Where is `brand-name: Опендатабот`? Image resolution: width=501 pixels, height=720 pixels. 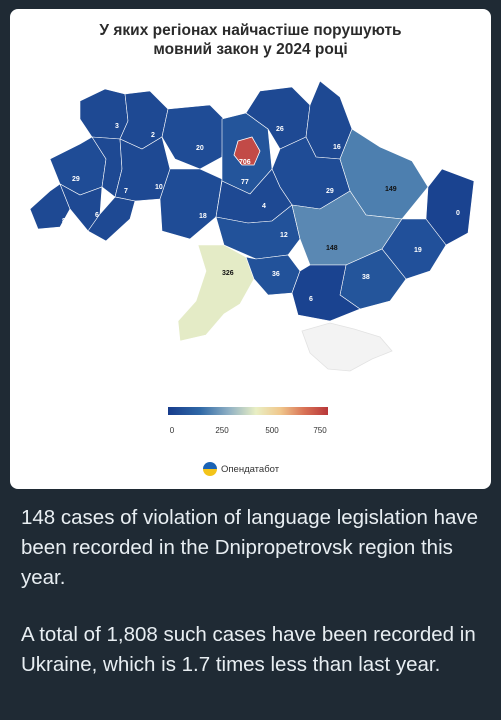
brand-name: Опендатабот is located at coordinates (250, 469).